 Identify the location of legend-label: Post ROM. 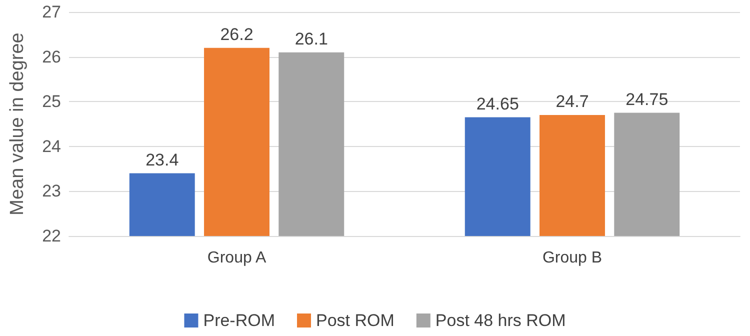
(355, 320).